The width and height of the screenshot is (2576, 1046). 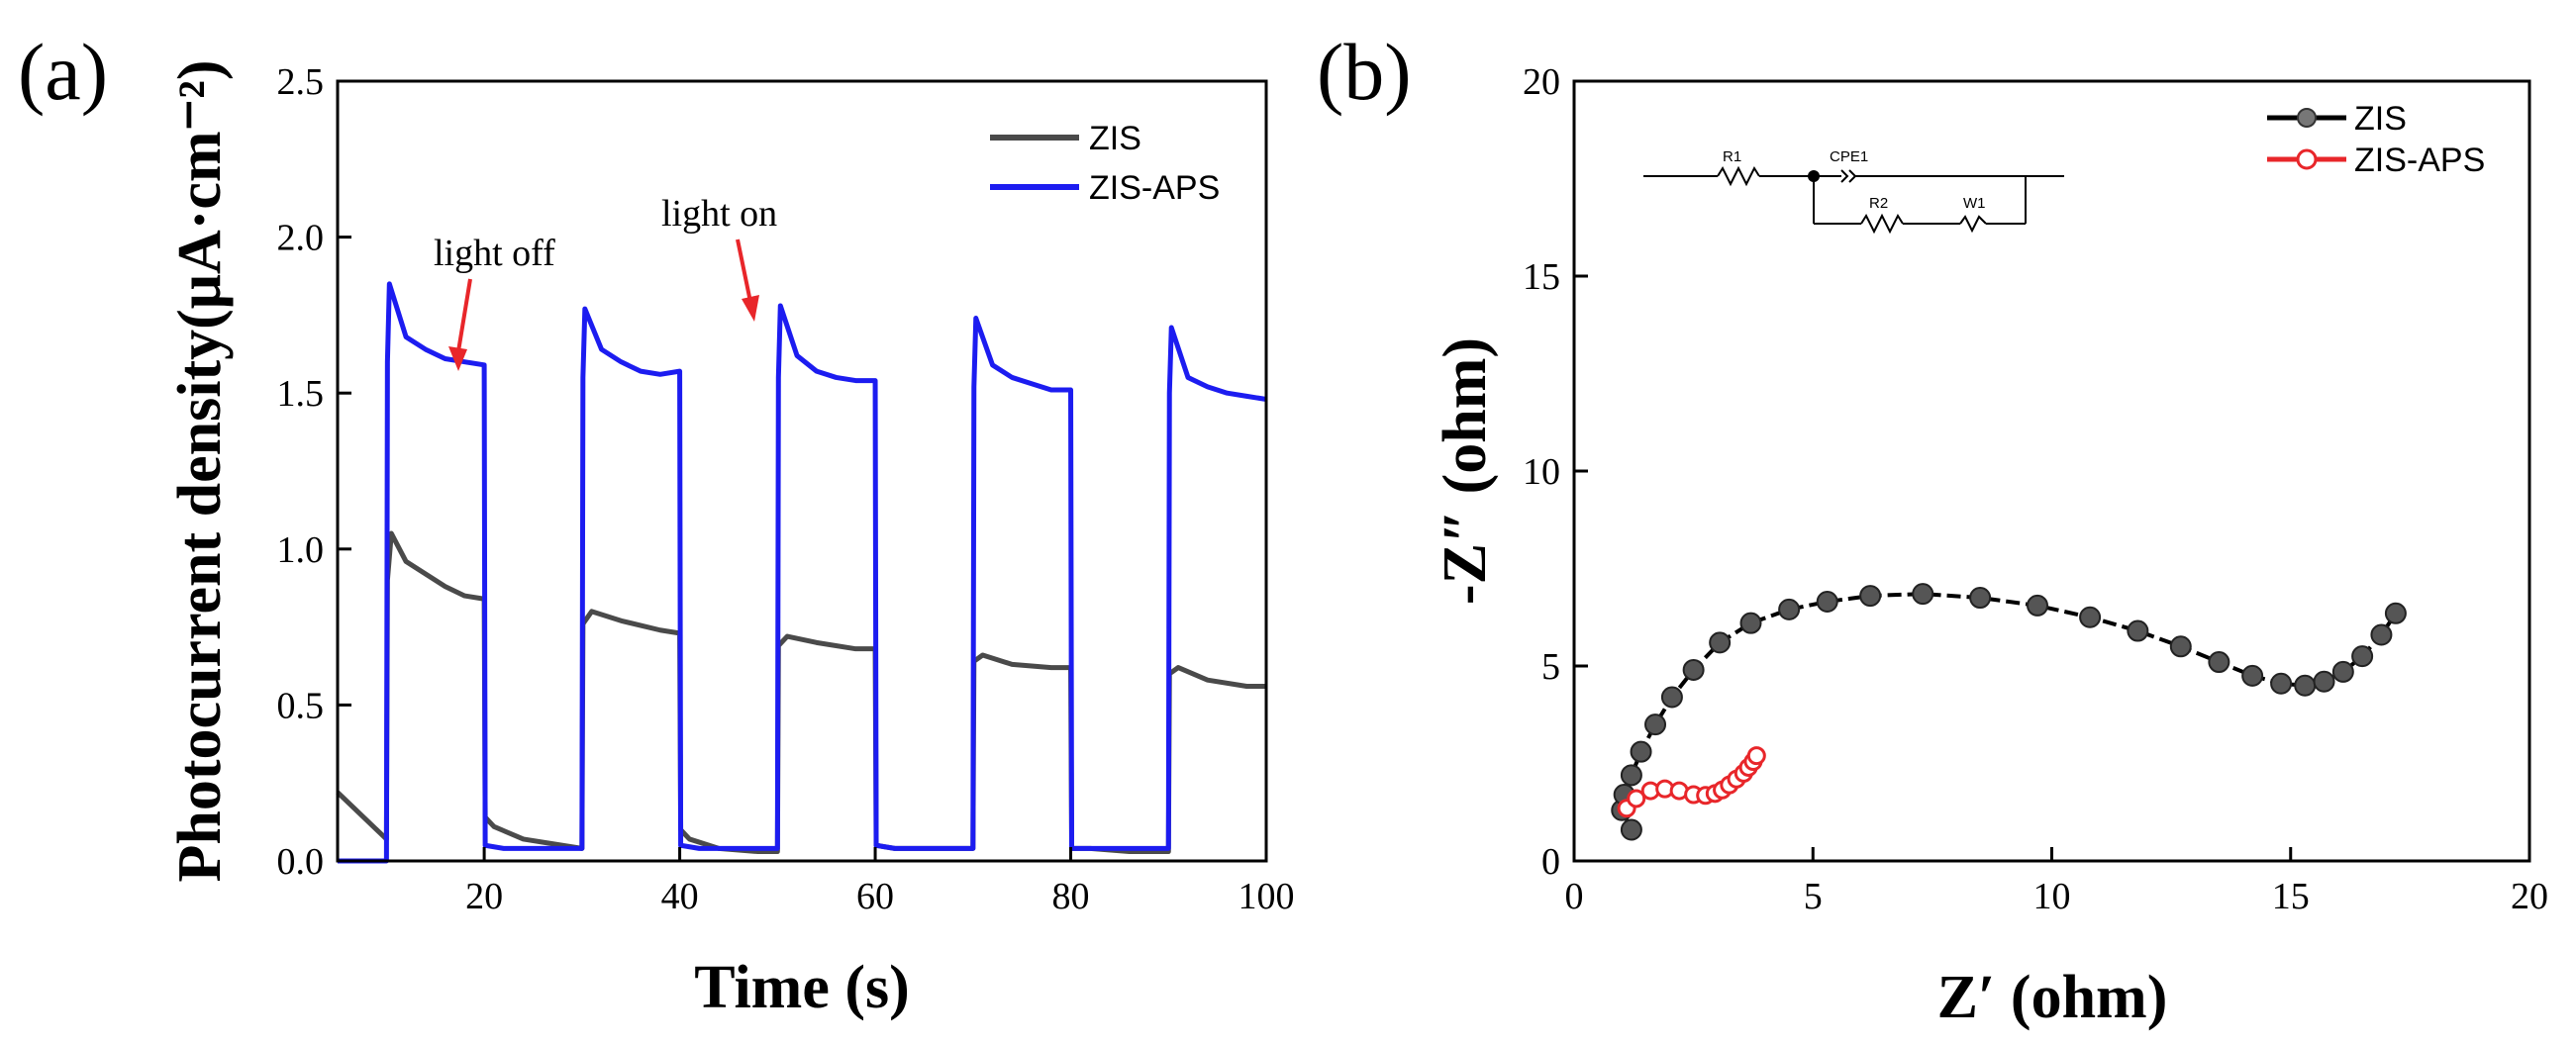 What do you see at coordinates (1541, 277) in the screenshot?
I see `y-tick-label: 15` at bounding box center [1541, 277].